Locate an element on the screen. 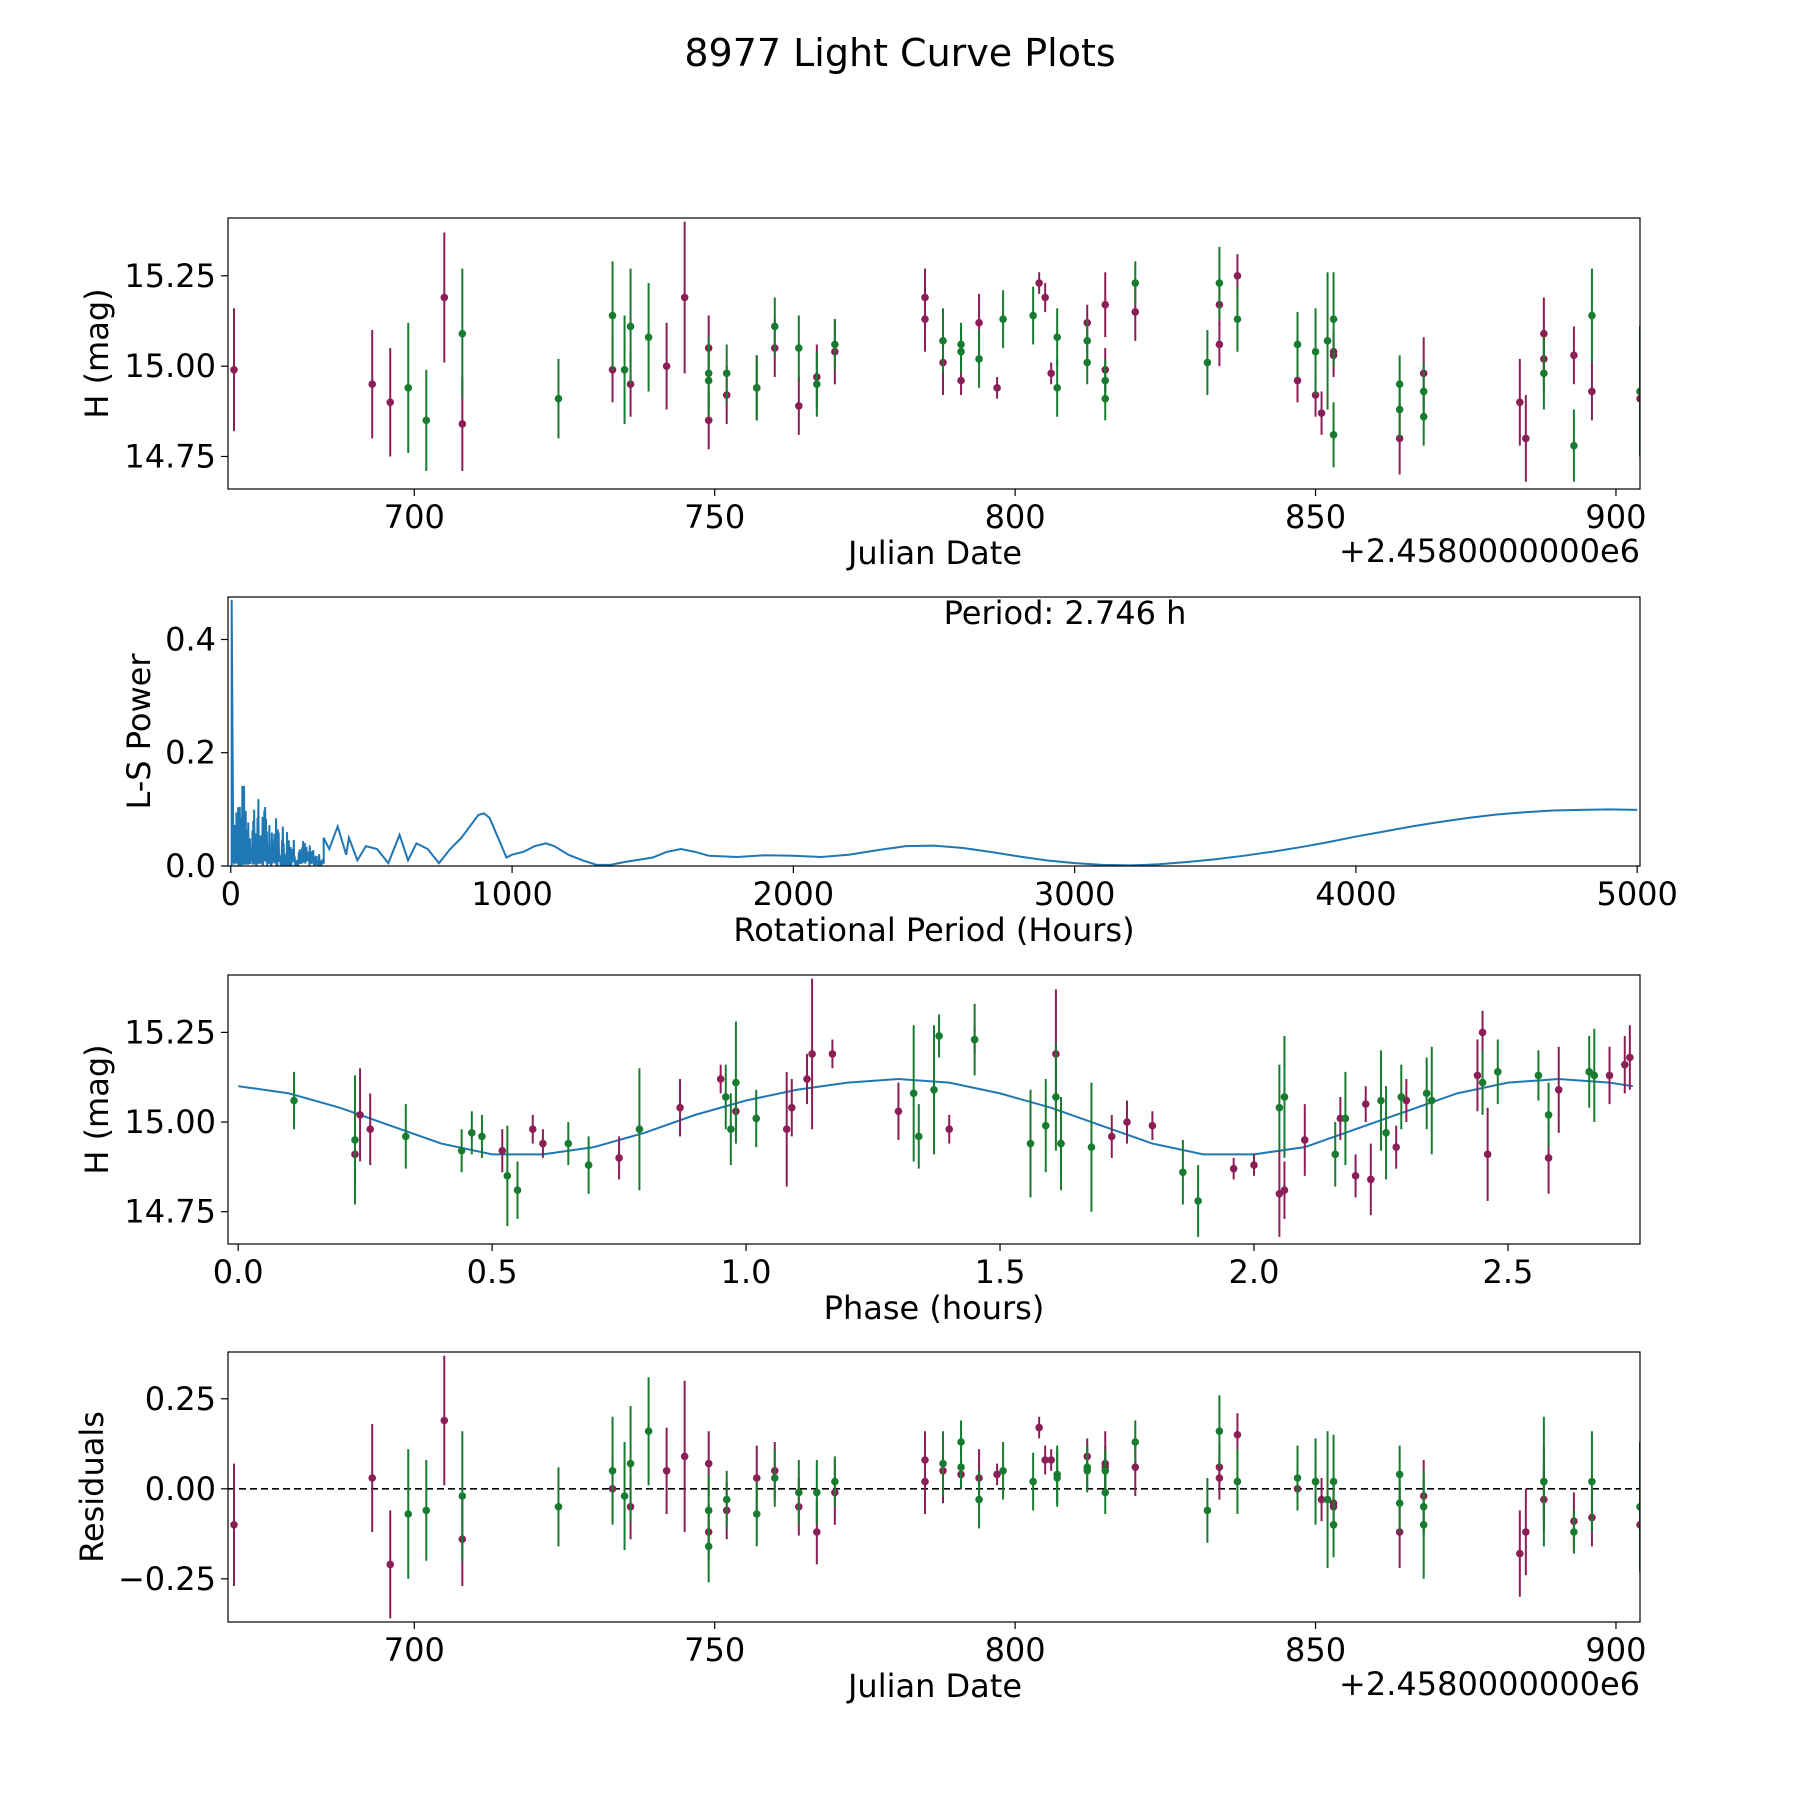 The image size is (1800, 1800). x-tick-label: 2.0 is located at coordinates (1254, 1272).